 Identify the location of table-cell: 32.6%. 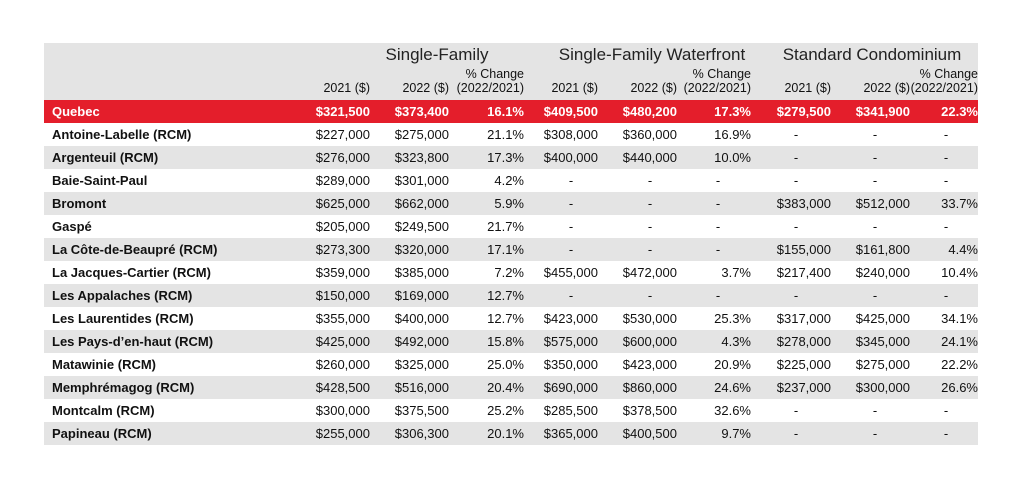
(732, 410).